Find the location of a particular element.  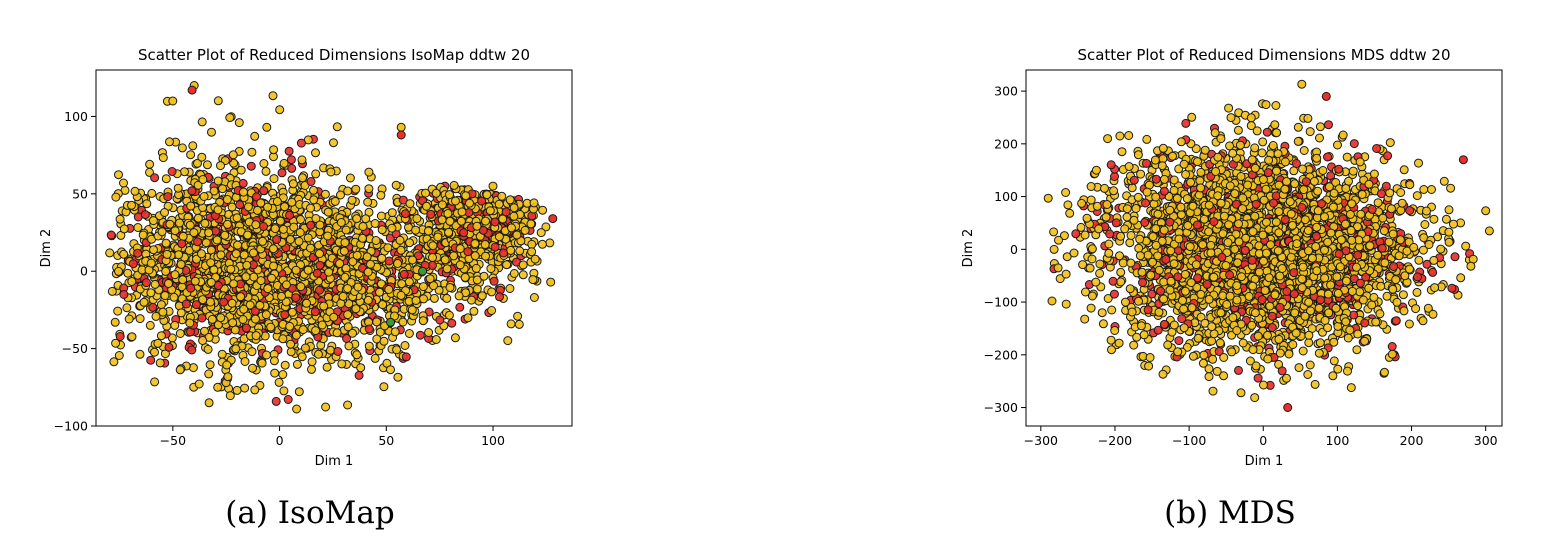

y-tick-label: −100 is located at coordinates (71, 426).